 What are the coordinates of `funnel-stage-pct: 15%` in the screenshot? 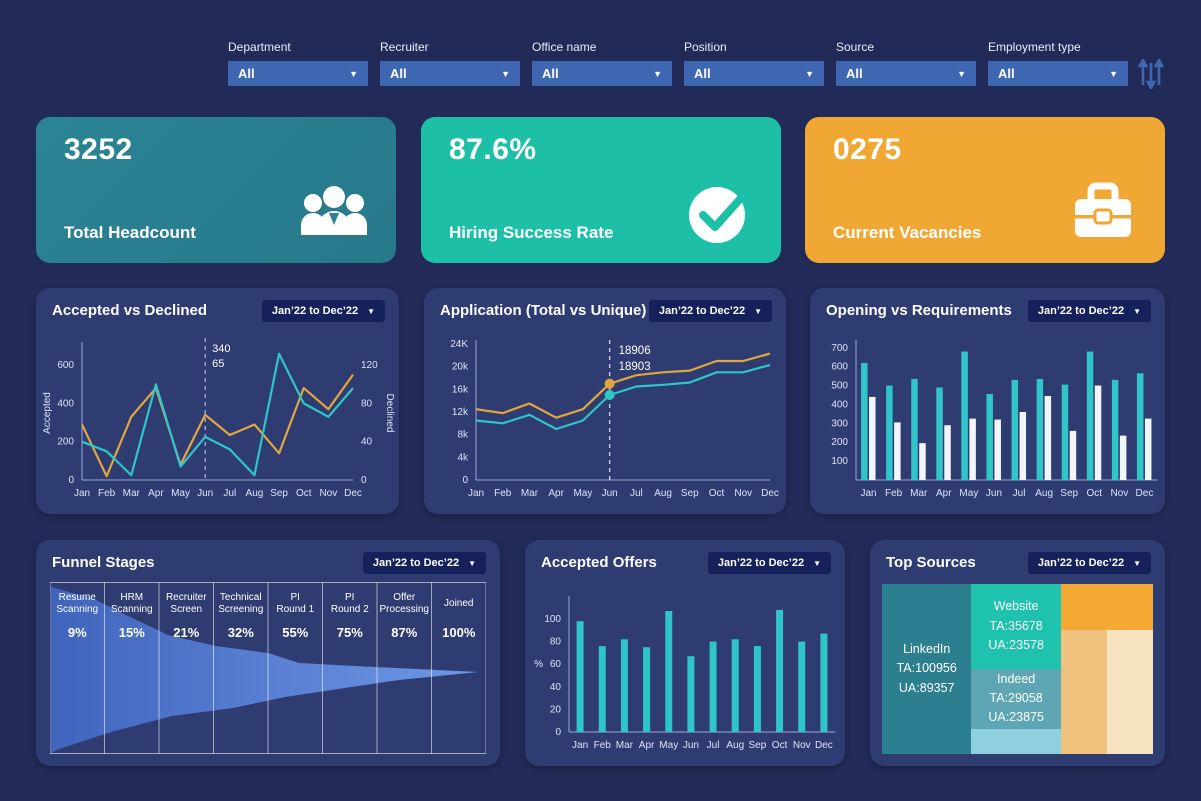 It's located at (132, 632).